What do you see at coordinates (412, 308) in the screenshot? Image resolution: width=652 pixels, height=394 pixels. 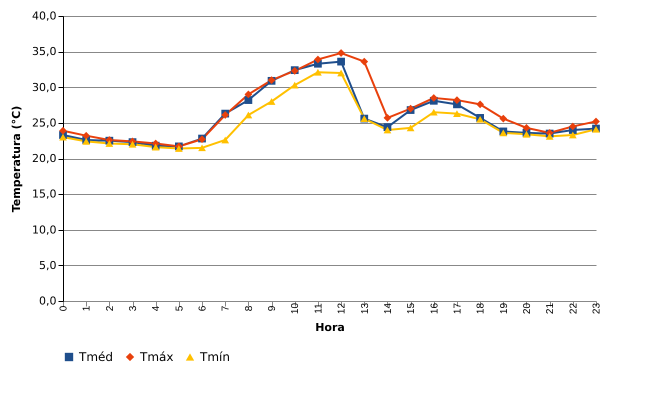 I see `x-tick-label: 15` at bounding box center [412, 308].